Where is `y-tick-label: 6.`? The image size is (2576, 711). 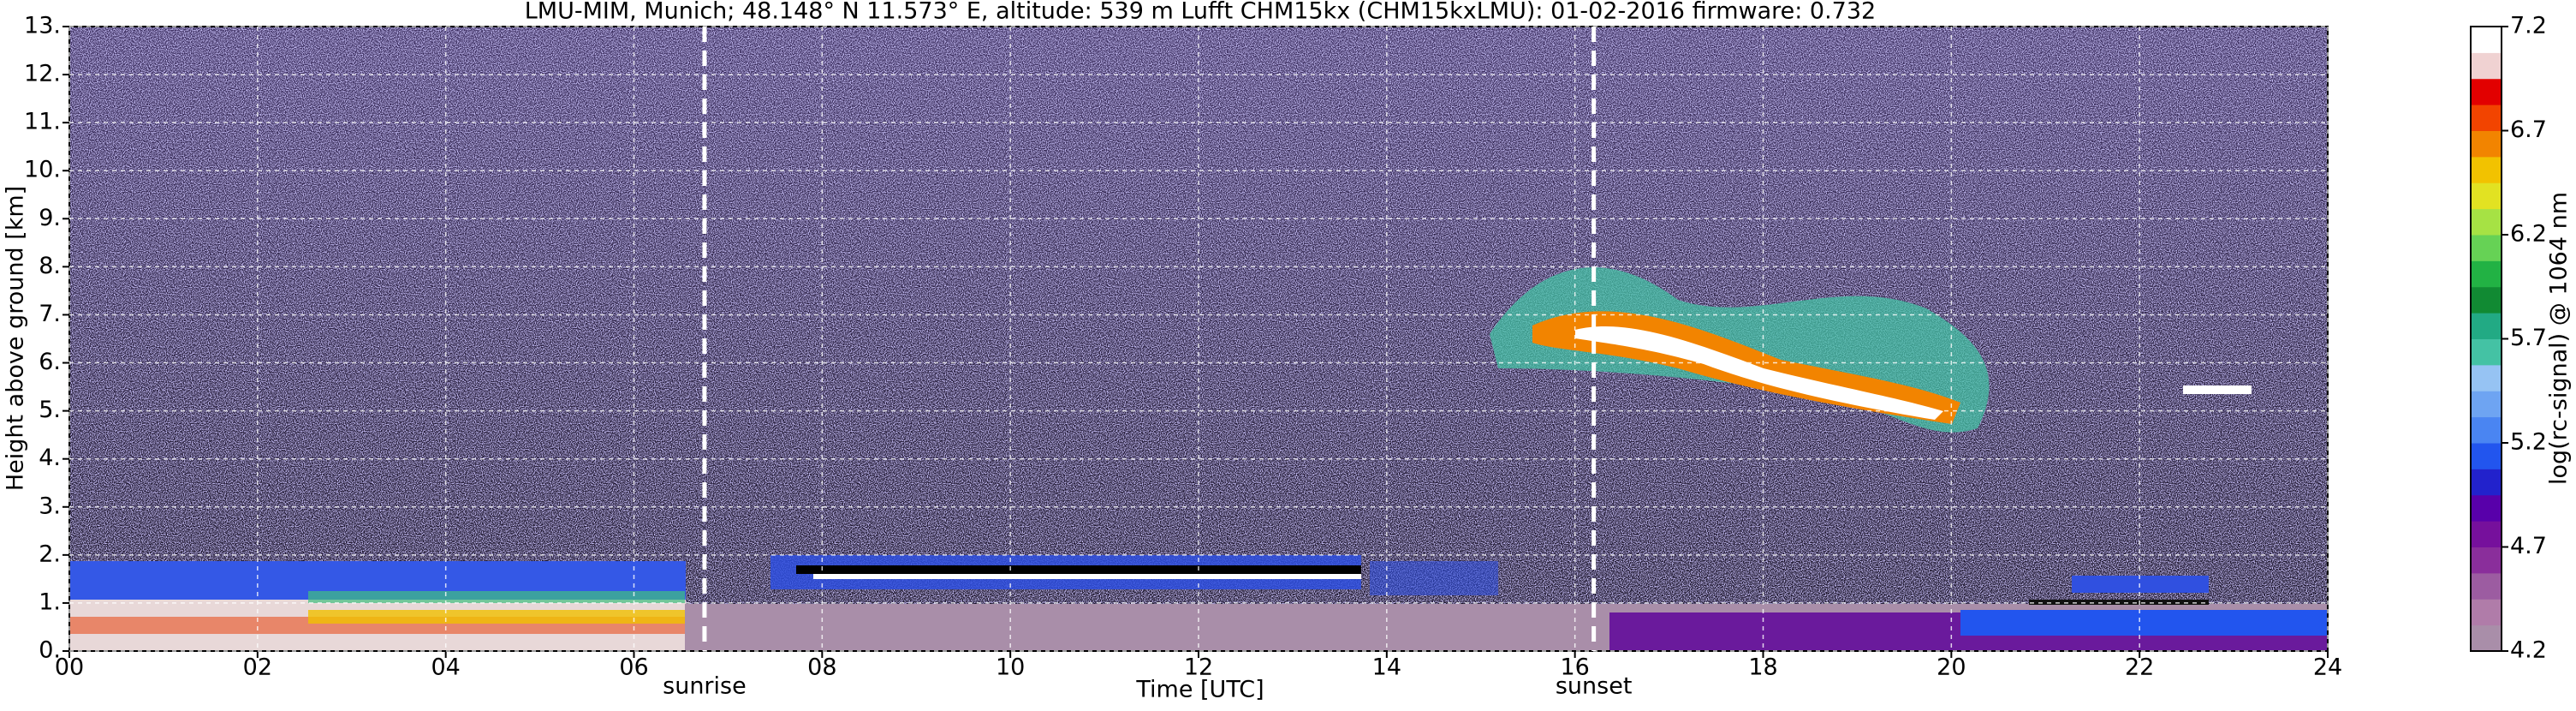 y-tick-label: 6. is located at coordinates (50, 362).